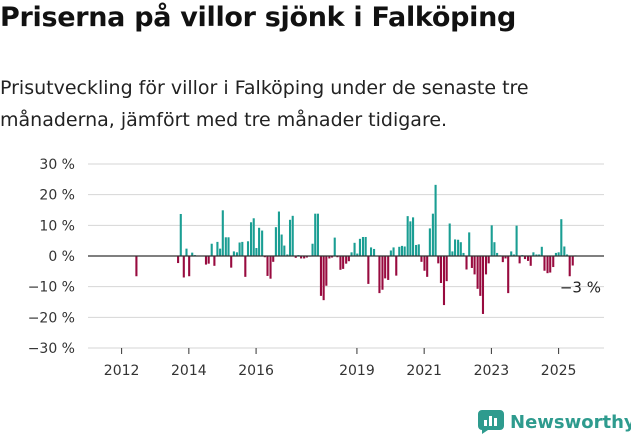 This screenshot has width=631, height=439. Describe the element at coordinates (51, 288) in the screenshot. I see `y-tick-label: −10 %` at that location.